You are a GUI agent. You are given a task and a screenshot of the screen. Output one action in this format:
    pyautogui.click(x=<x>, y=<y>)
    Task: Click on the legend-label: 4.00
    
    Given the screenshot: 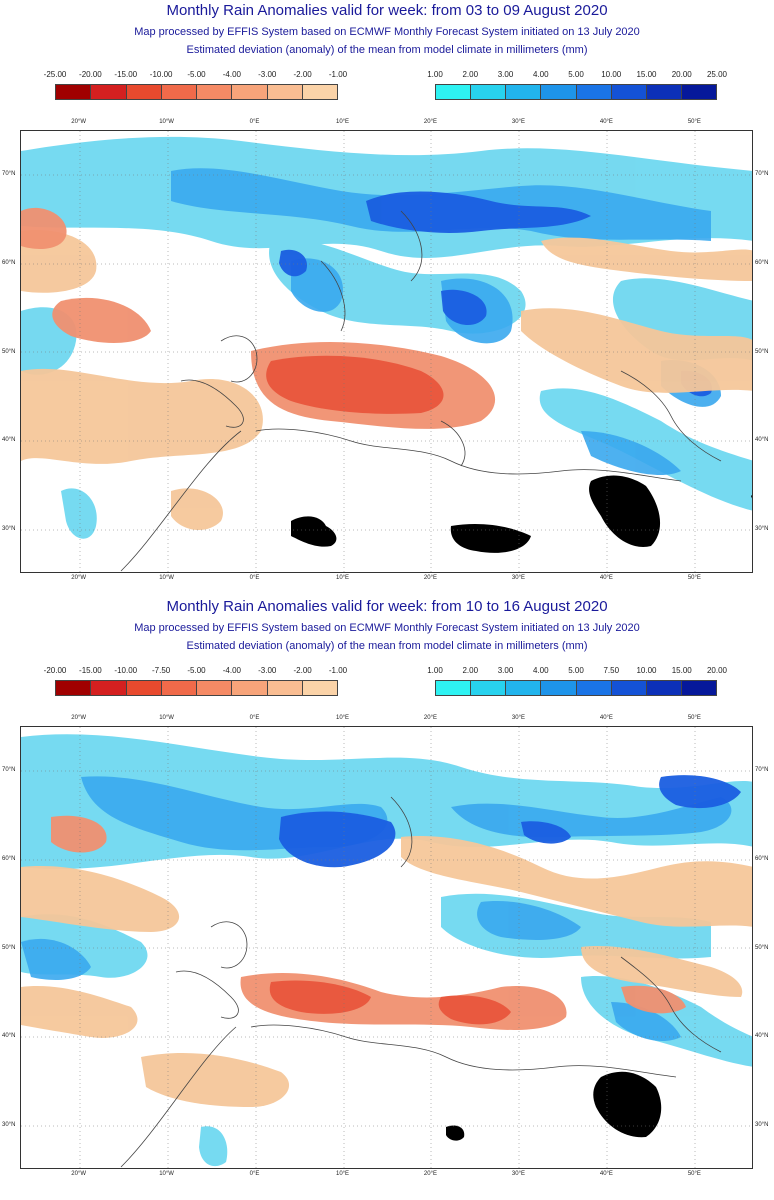 What is the action you would take?
    pyautogui.click(x=540, y=670)
    